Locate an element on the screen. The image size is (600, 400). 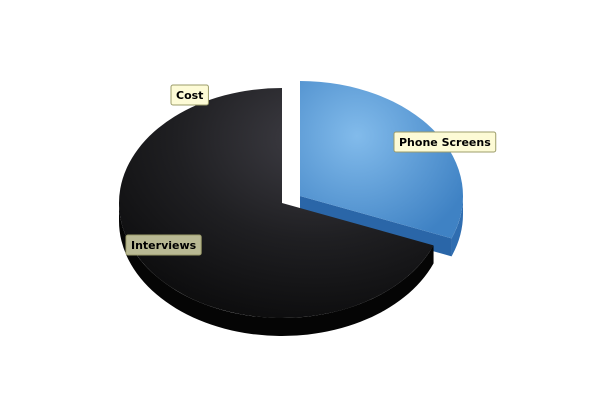
pie-label-text-cost: Cost is located at coordinates (189, 95).